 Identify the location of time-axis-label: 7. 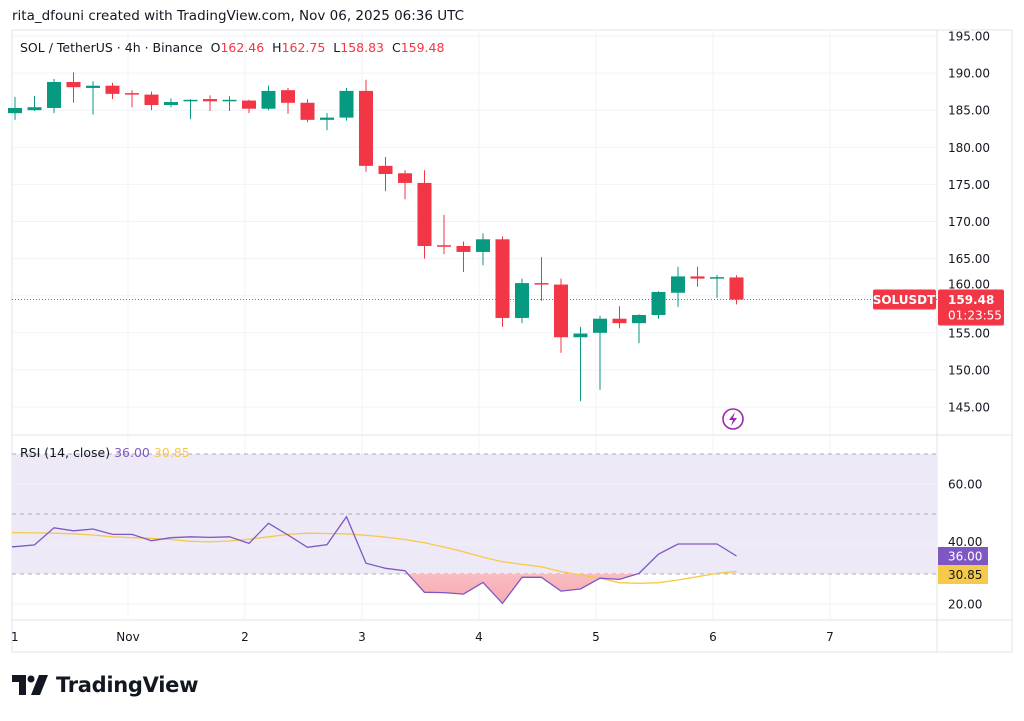
(830, 637).